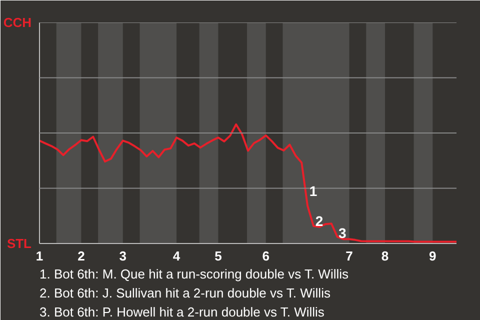 This screenshot has height=320, width=480. Describe the element at coordinates (123, 256) in the screenshot. I see `x-tick-label: 3` at that location.